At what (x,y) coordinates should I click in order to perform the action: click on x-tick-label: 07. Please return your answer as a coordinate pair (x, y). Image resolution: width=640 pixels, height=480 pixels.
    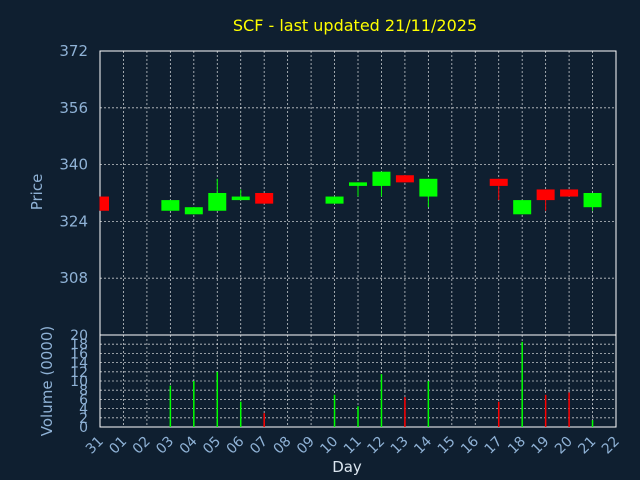
    Looking at the image, I should click on (259, 446).